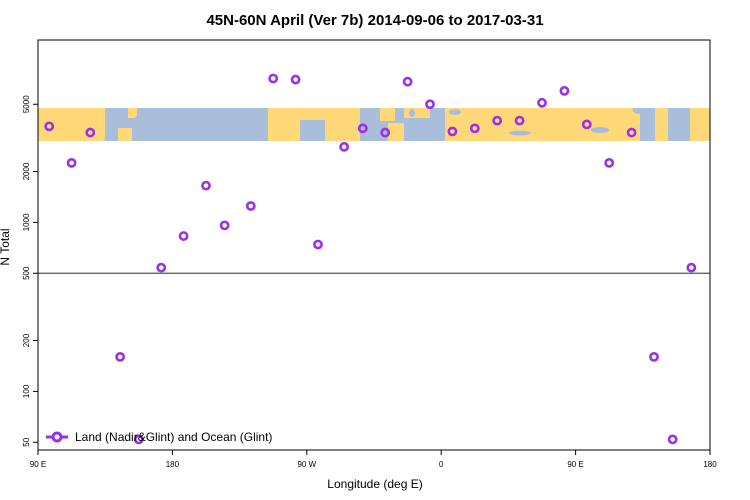  What do you see at coordinates (26, 273) in the screenshot?
I see `y-tick-label: 500` at bounding box center [26, 273].